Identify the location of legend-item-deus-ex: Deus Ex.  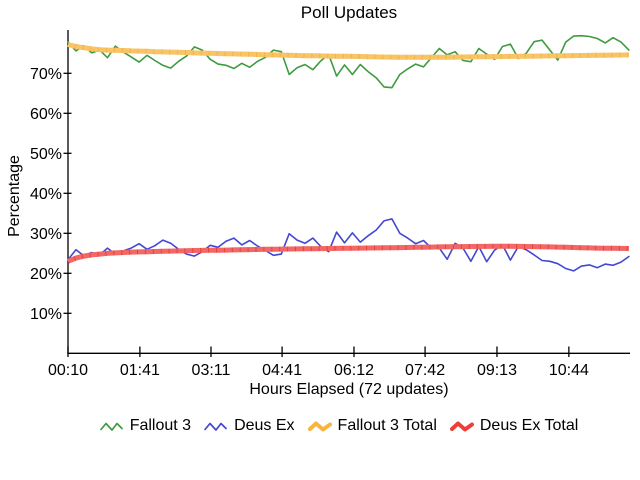
(249, 426).